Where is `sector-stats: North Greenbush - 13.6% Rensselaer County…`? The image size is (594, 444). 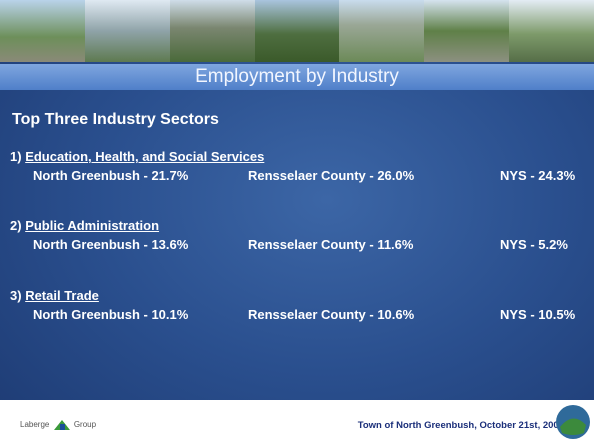 sector-stats: North Greenbush - 13.6% Rensselaer County… is located at coordinates (300, 246).